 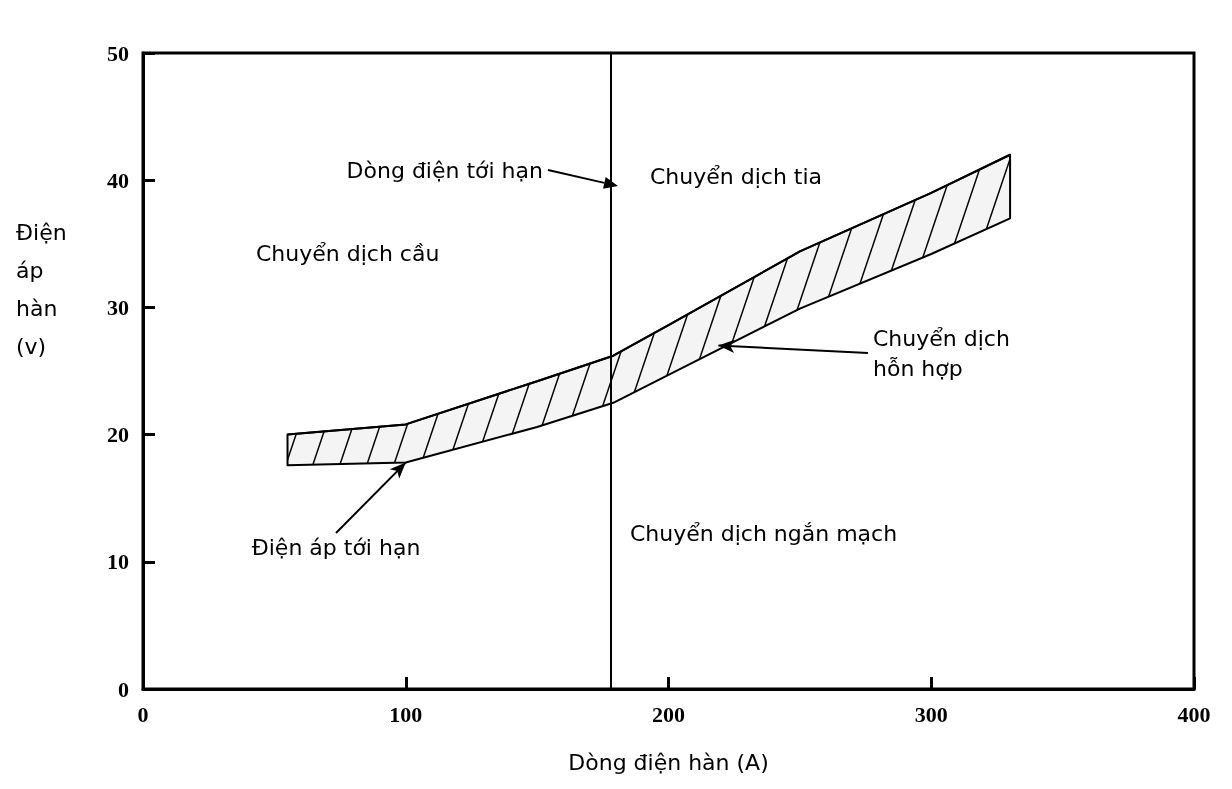 I want to click on y-tick-label: 20, so click(x=118, y=435).